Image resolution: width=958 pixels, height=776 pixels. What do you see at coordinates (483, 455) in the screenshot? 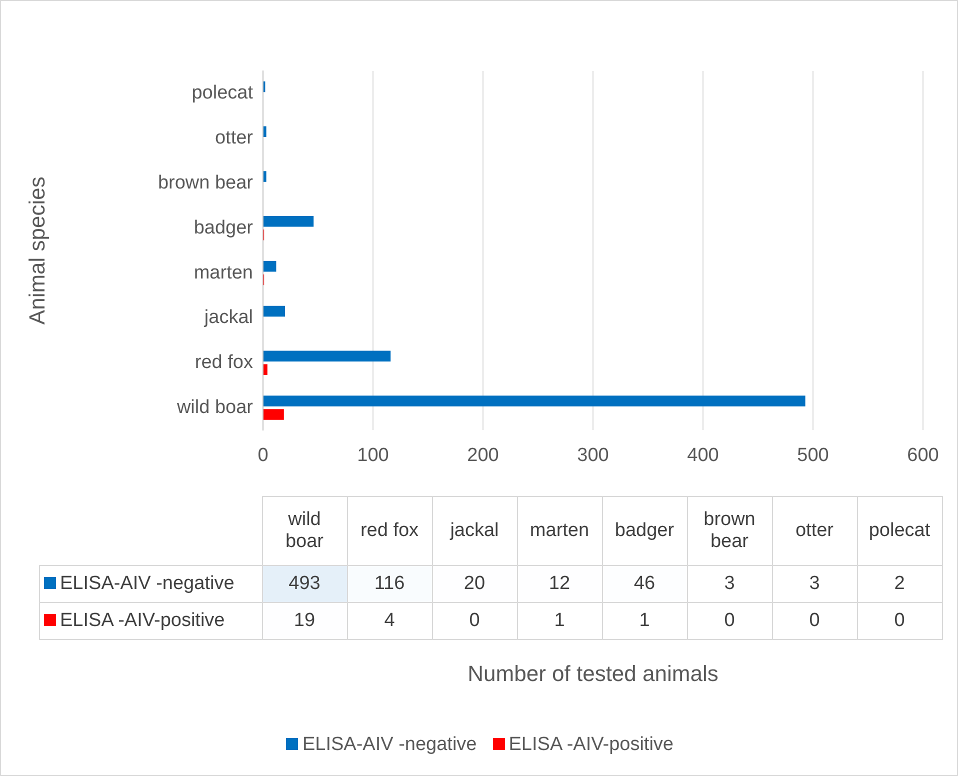
I see `x-tick-label: 200` at bounding box center [483, 455].